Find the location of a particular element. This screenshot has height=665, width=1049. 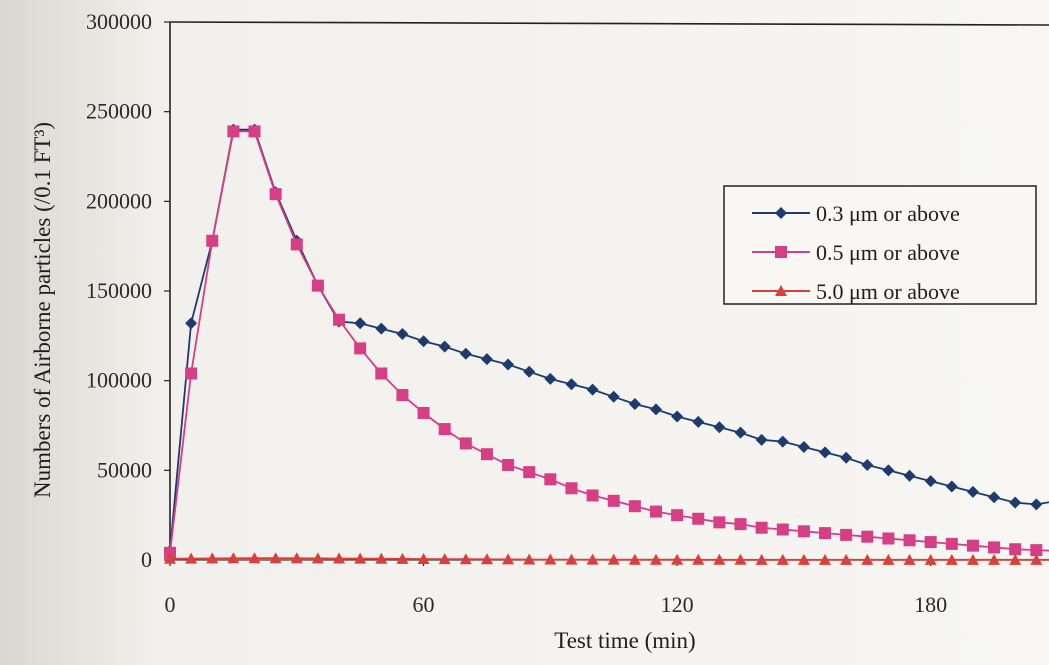

legend-box is located at coordinates (880, 245).